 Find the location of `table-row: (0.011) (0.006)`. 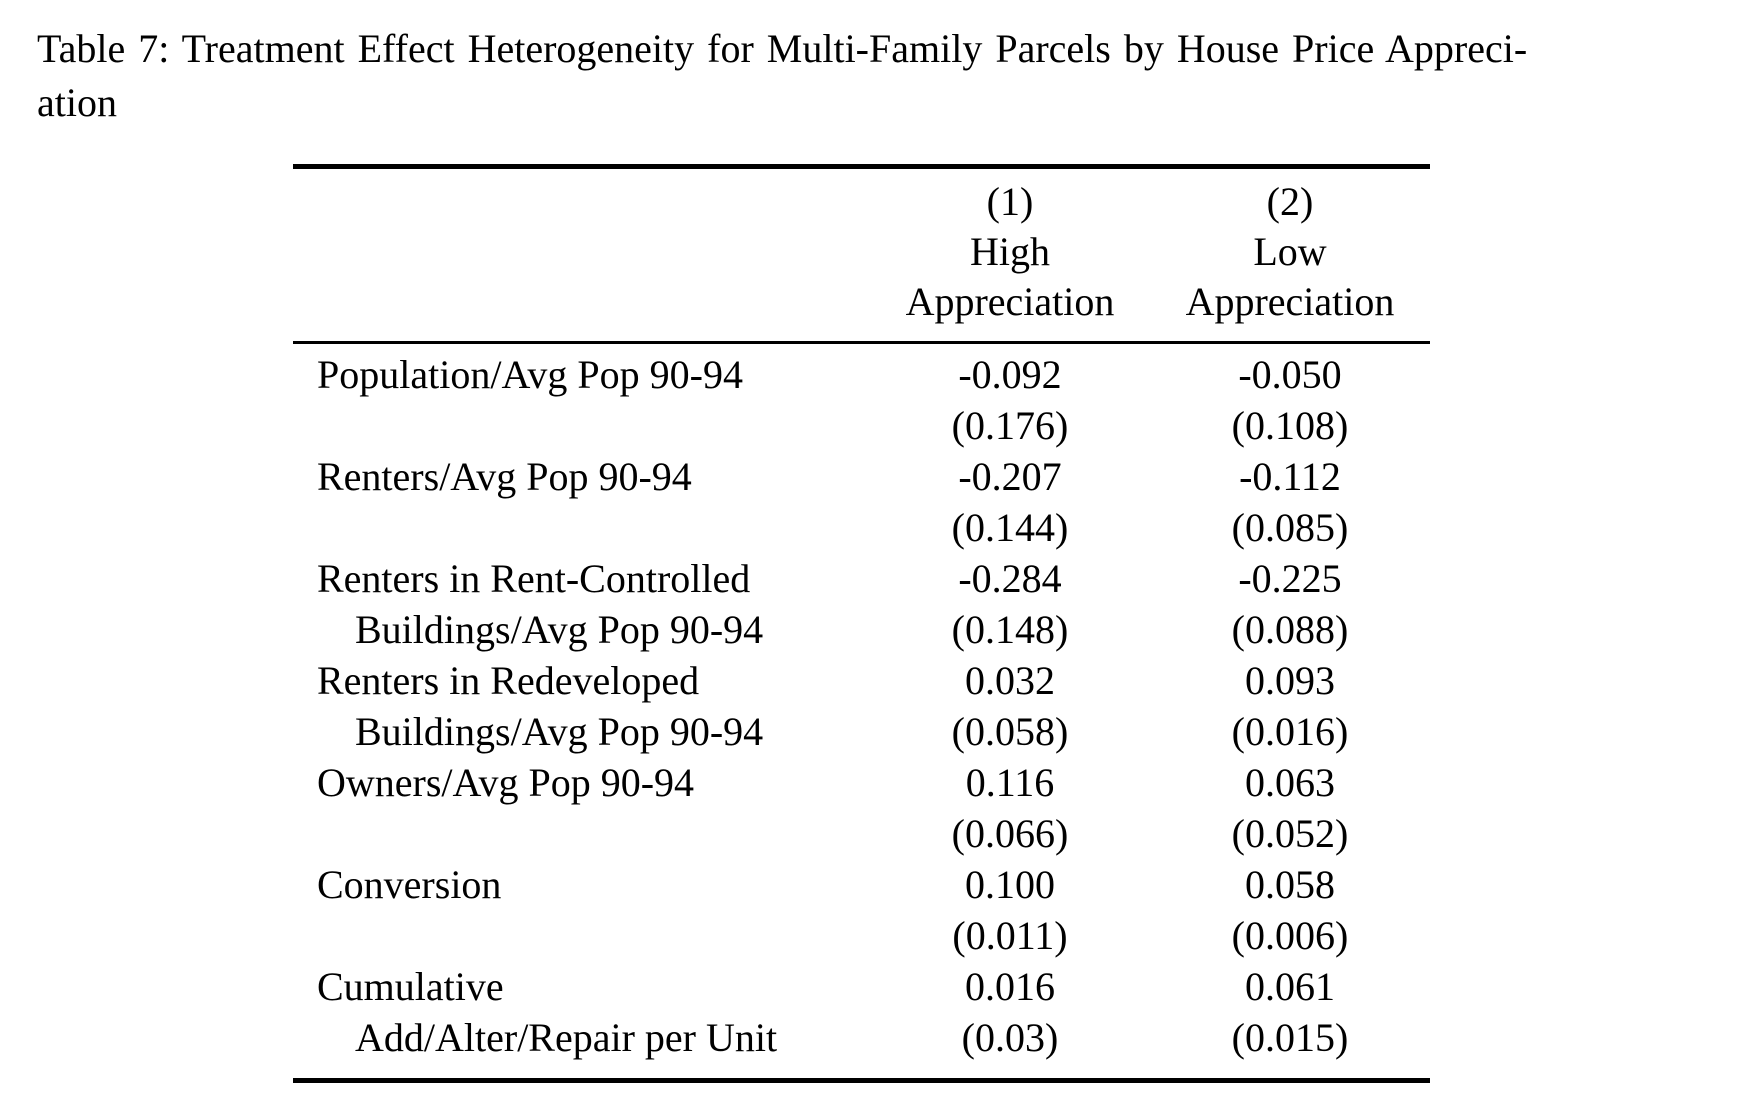

table-row: (0.011) (0.006) is located at coordinates (861, 935).